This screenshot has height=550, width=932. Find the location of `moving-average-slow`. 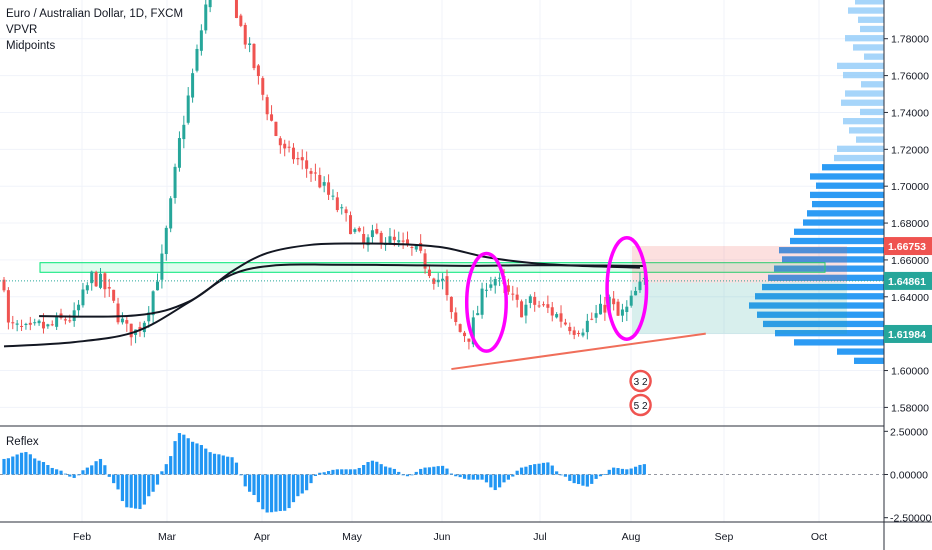

moving-average-slow is located at coordinates (324, 305).